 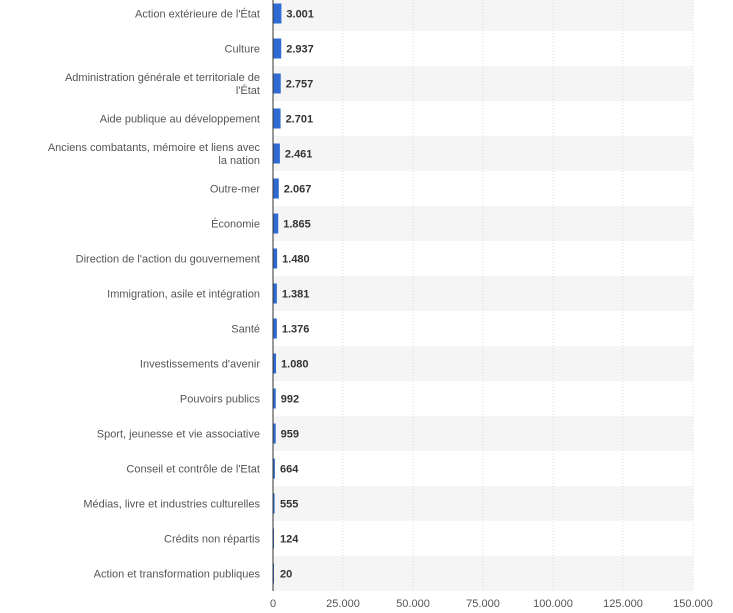 What do you see at coordinates (193, 470) in the screenshot?
I see `category-label: Conseil et contrôle de l'Etat` at bounding box center [193, 470].